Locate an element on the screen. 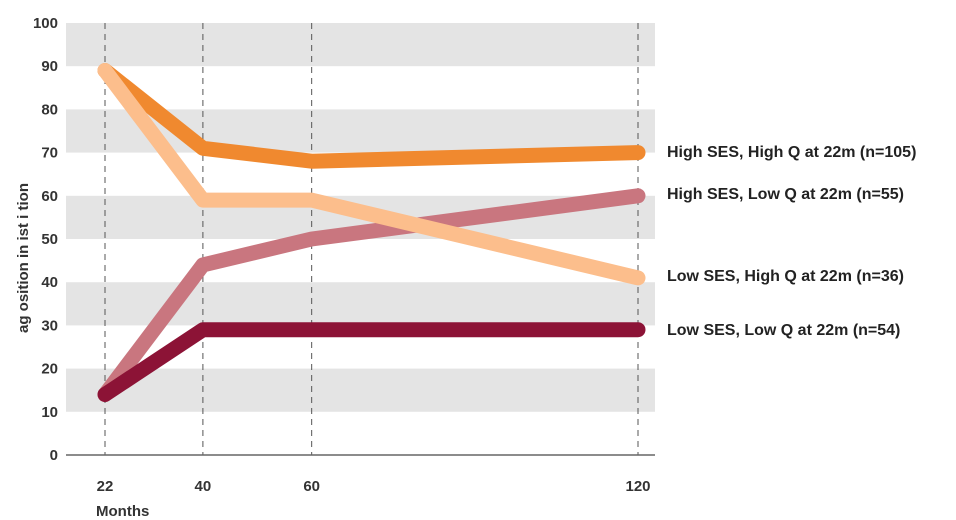 This screenshot has height=520, width=956. x-tick-labels: 22 40 60 120 is located at coordinates (374, 486).